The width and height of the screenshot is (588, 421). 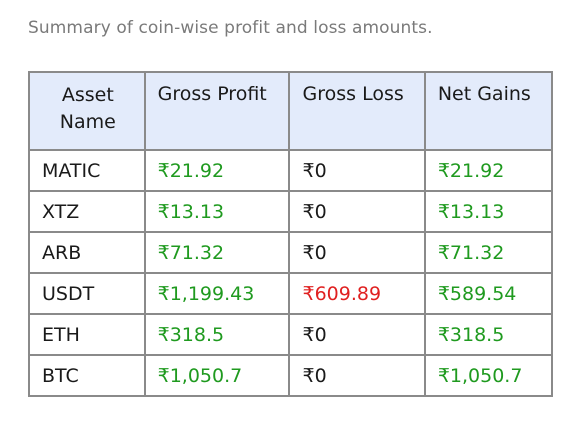 I want to click on cell-net-gains: ₹318.5, so click(x=488, y=334).